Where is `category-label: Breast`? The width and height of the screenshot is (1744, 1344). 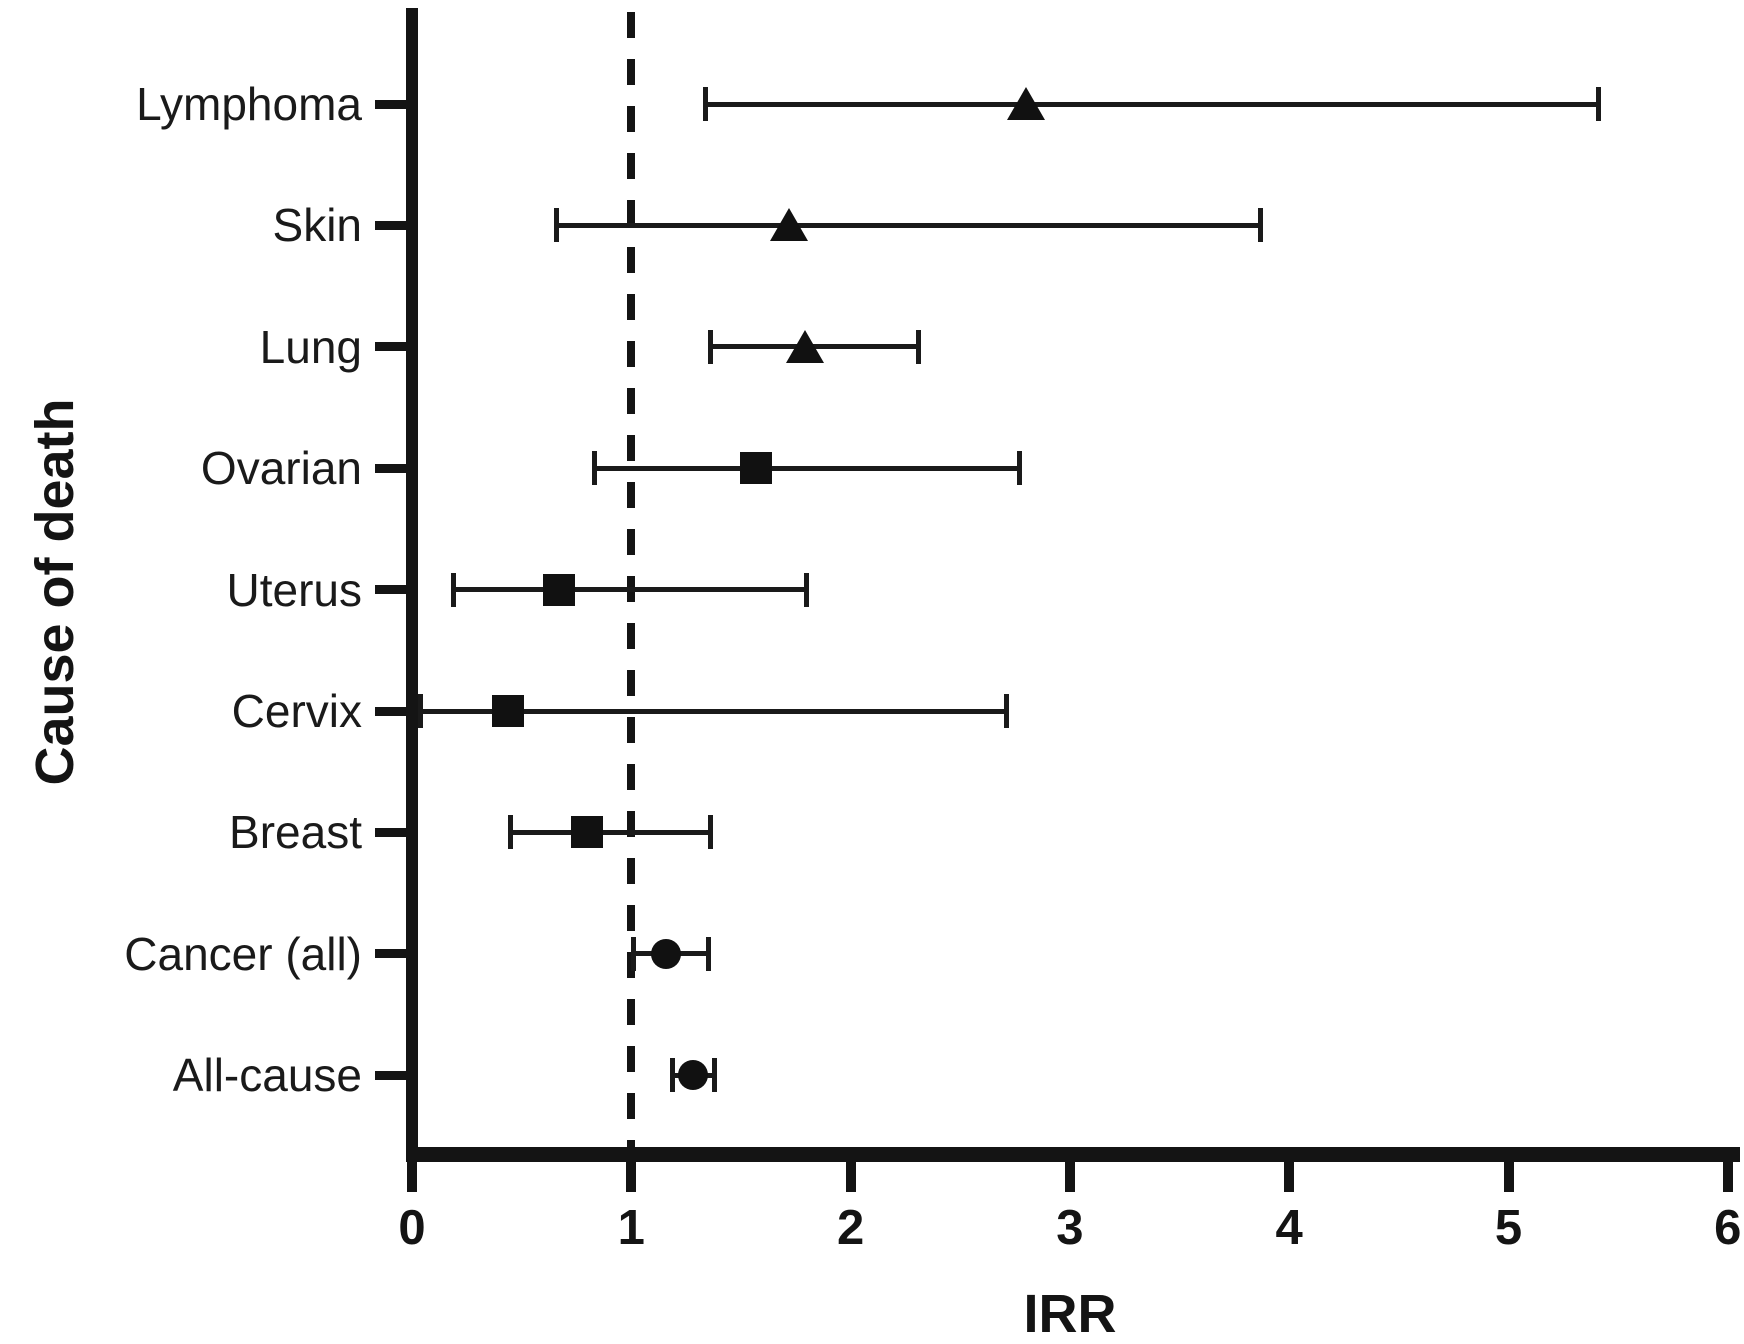
category-label: Breast is located at coordinates (295, 832).